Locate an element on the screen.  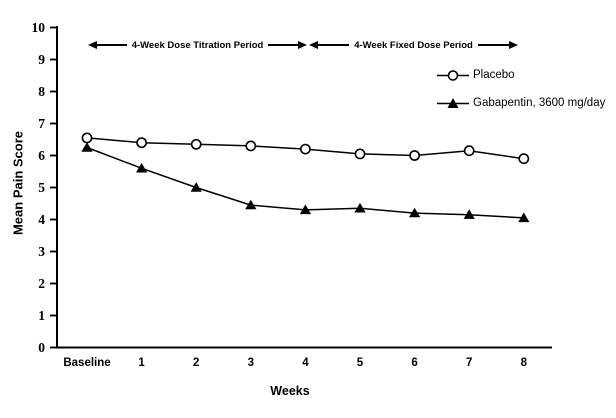
fixed-dose-period-annotation: 4-Week Fixed Dose Period is located at coordinates (413, 45).